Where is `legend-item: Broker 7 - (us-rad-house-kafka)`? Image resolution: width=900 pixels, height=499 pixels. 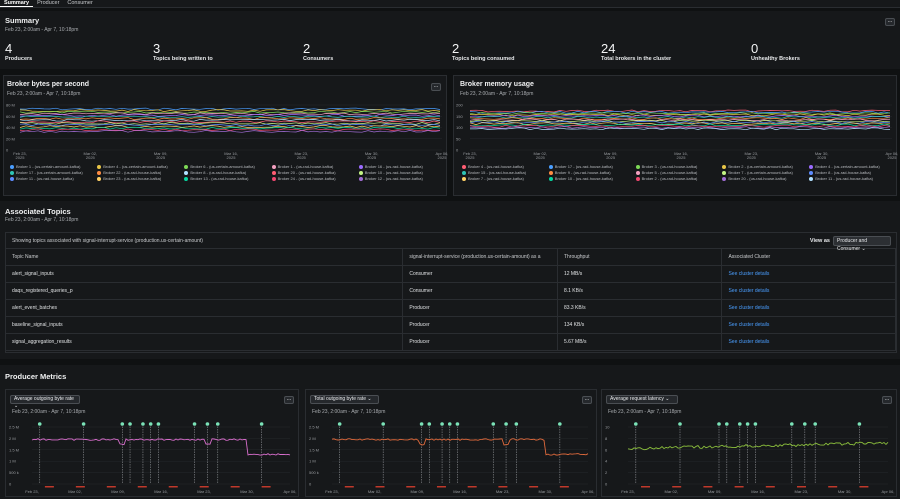
legend-item: Broker 7 - (us-rad-house-kafka) is located at coordinates (503, 178).